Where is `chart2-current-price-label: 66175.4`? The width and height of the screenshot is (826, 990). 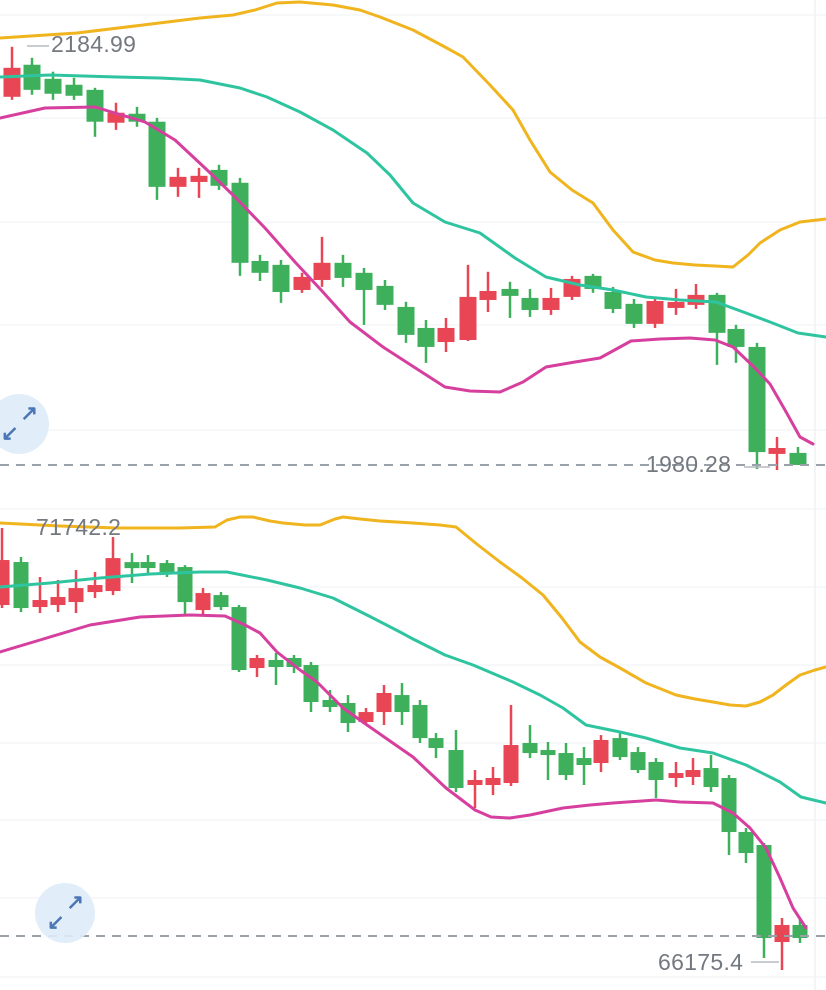
chart2-current-price-label: 66175.4 is located at coordinates (701, 962).